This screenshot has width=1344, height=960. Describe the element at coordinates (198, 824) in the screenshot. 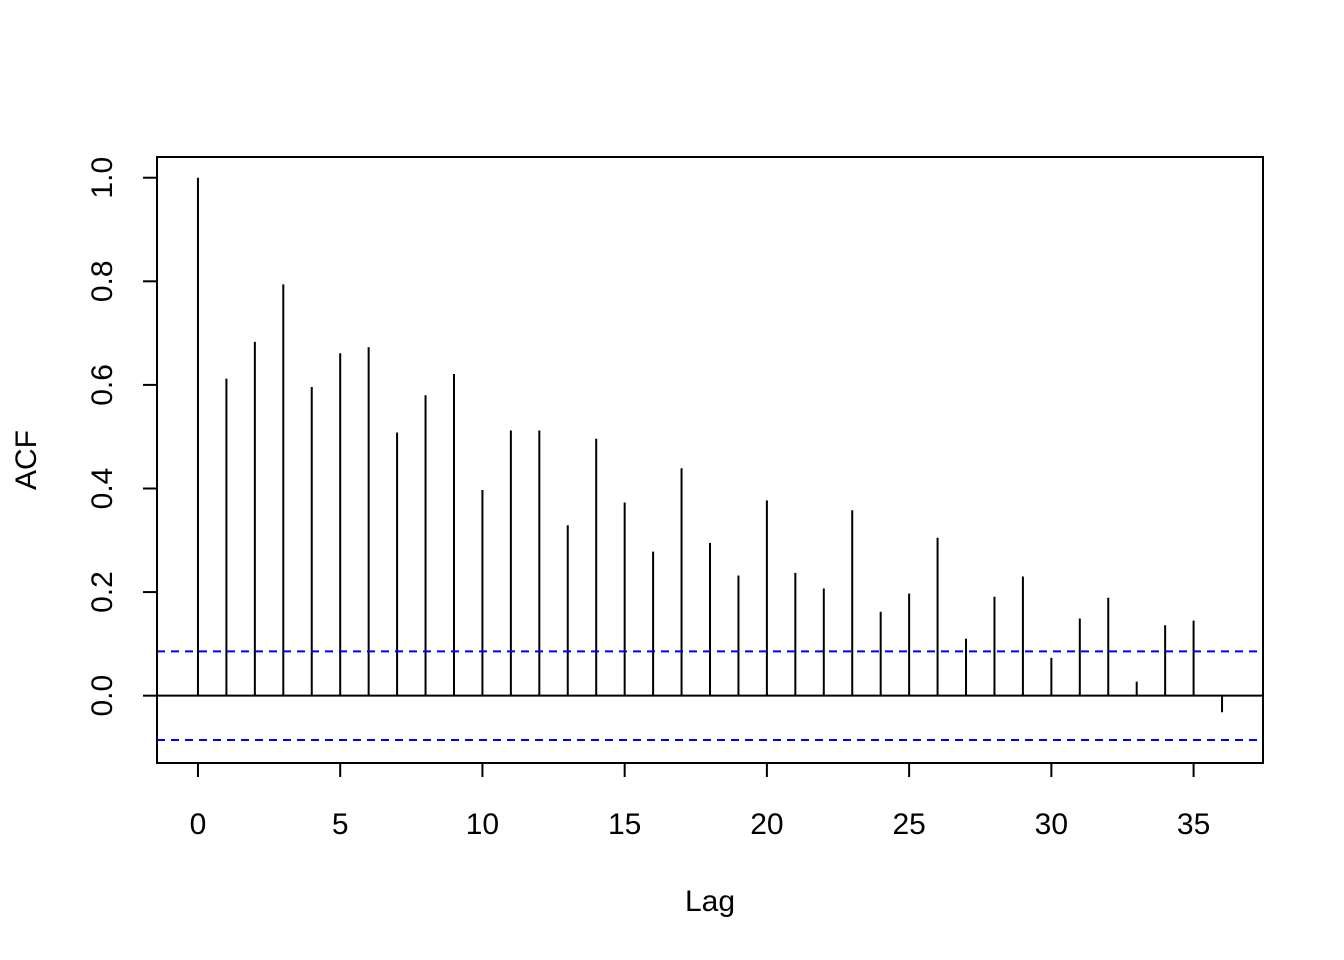

I see `x-tick-label: 0` at that location.